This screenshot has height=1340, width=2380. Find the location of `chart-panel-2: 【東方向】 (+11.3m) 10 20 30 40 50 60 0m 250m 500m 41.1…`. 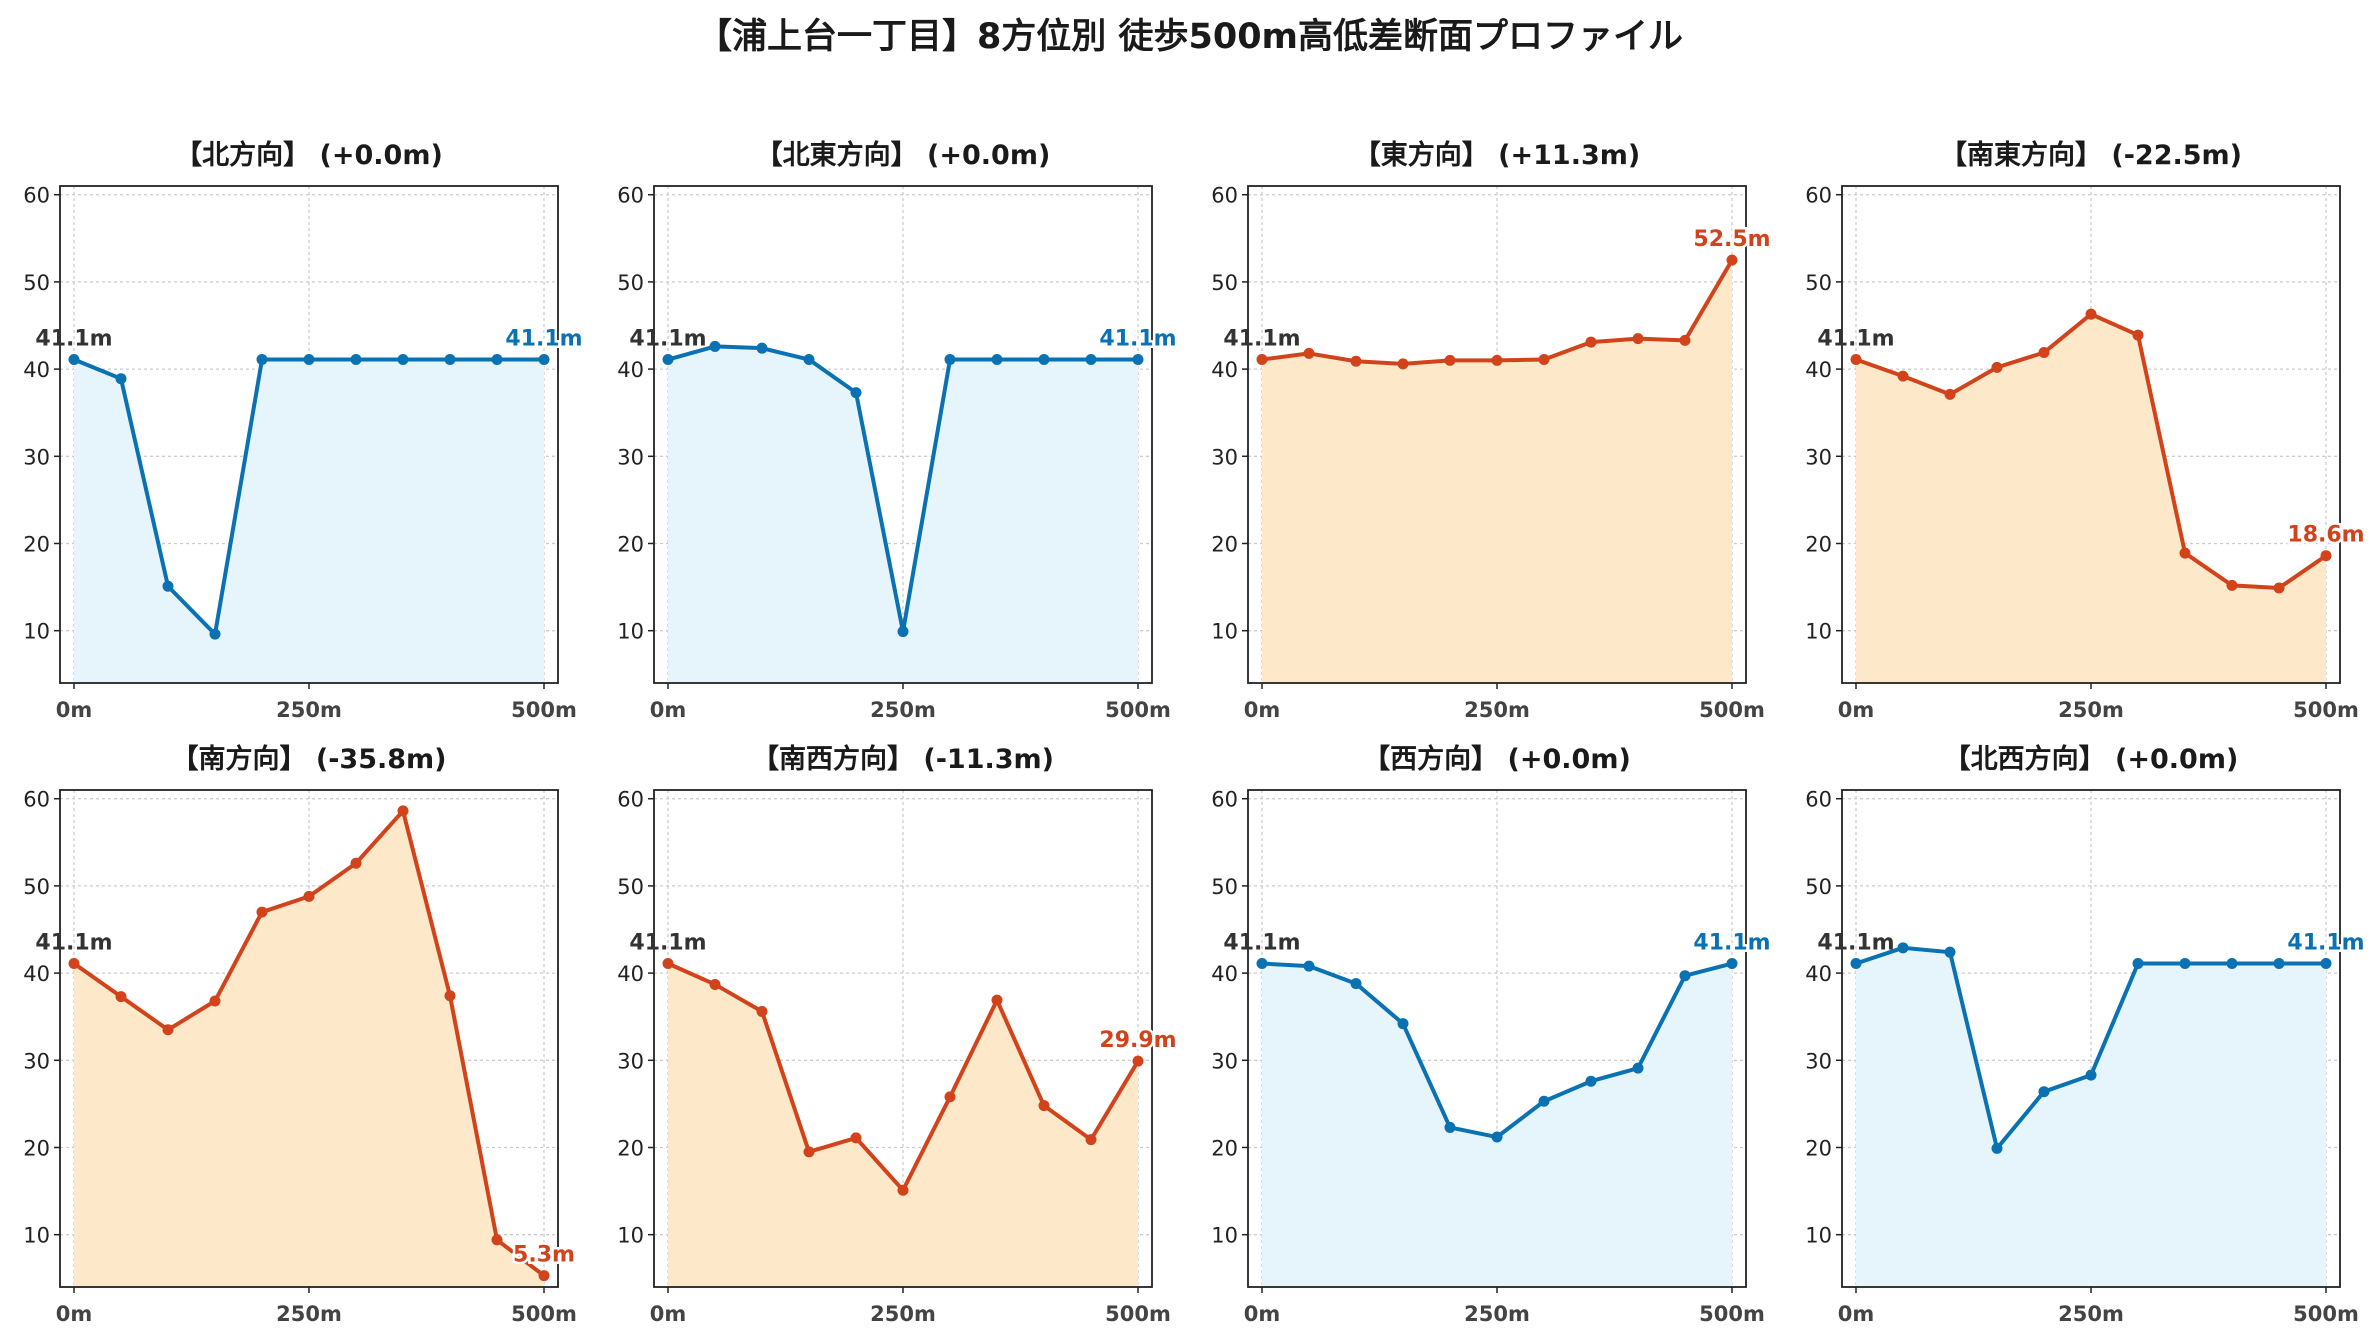

chart-panel-2: 【東方向】 (+11.3m) 10 20 30 40 50 60 0m 250m 500m 41.1… is located at coordinates (1492, 430).